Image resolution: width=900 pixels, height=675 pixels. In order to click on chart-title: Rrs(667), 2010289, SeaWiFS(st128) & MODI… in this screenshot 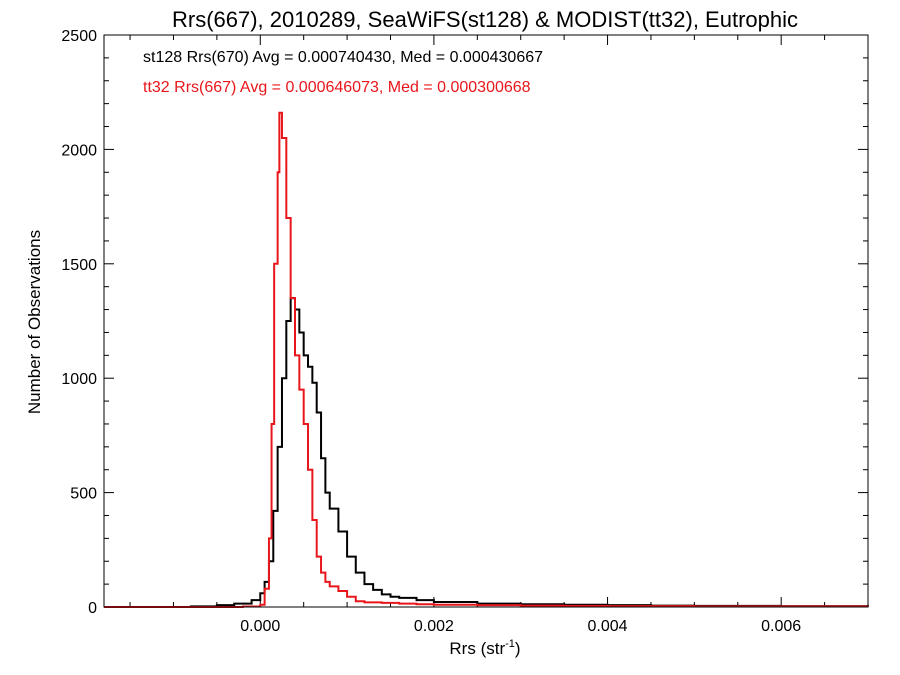, I will do `click(485, 19)`.